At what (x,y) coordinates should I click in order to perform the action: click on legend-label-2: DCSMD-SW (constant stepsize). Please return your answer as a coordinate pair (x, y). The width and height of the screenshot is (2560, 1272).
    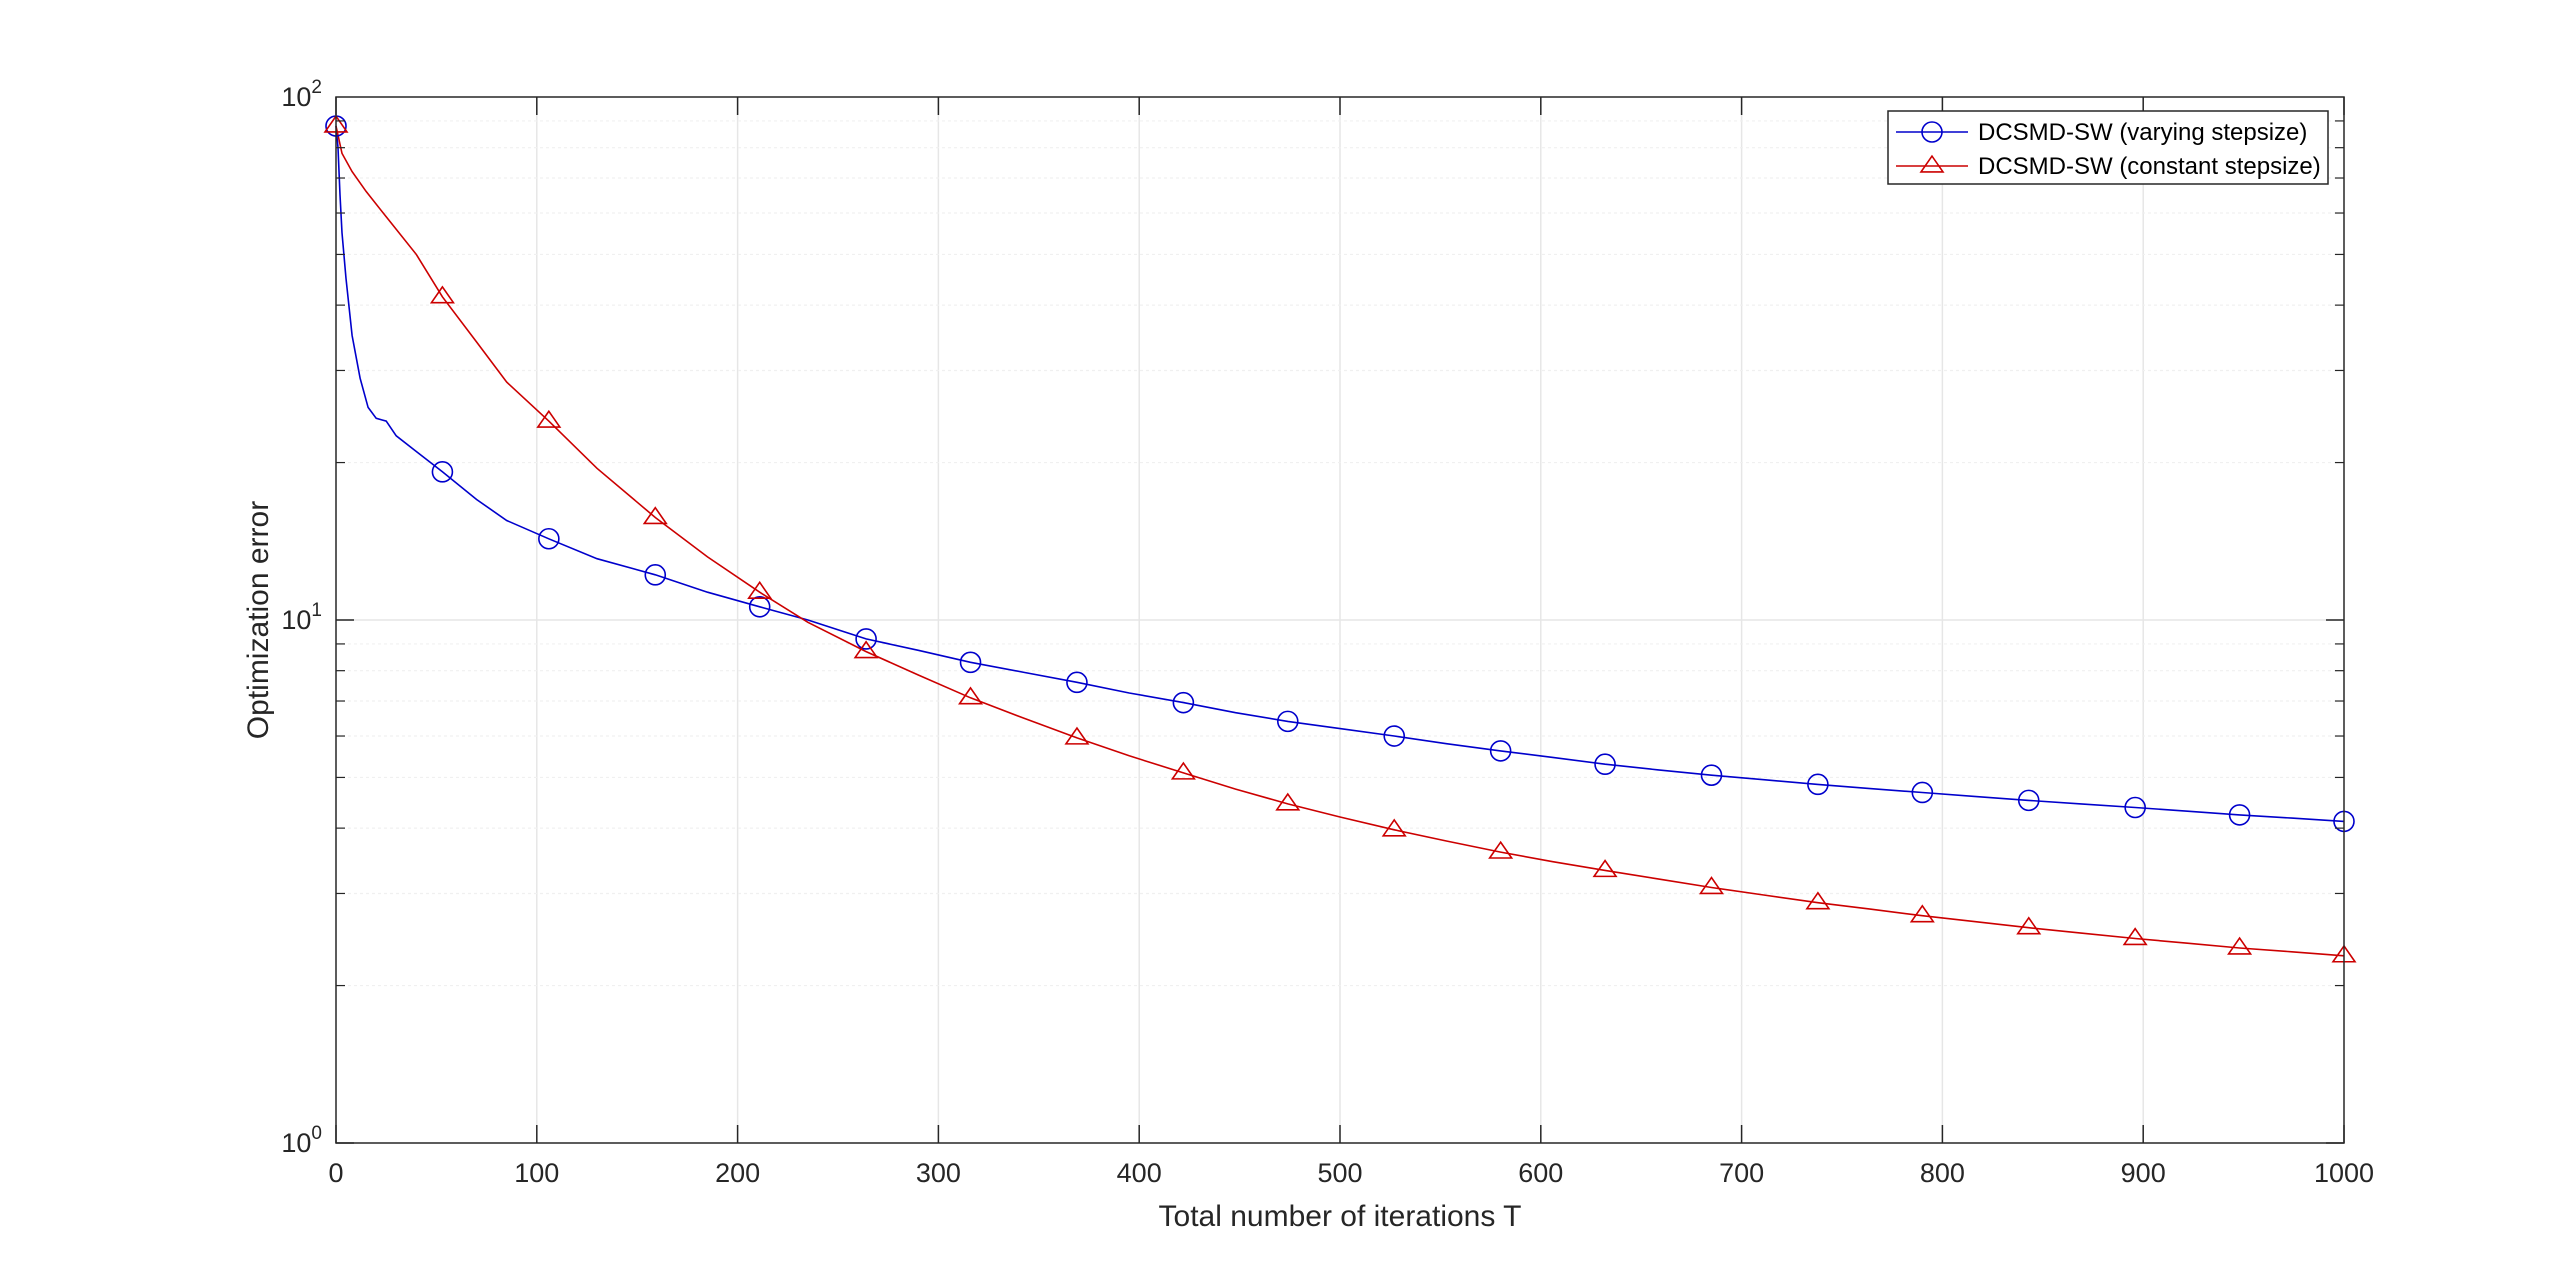
    Looking at the image, I should click on (2149, 166).